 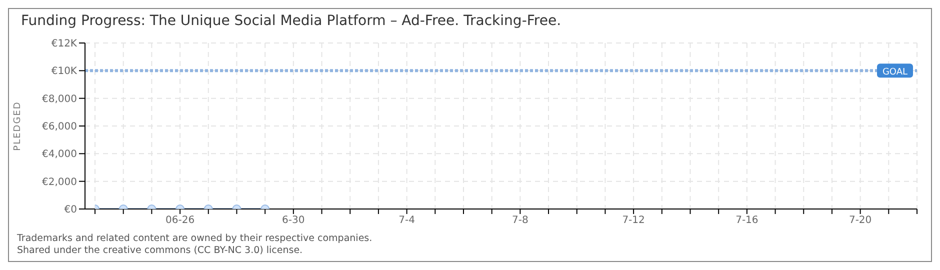 I want to click on y-tick-label: €4,000, so click(x=59, y=154).